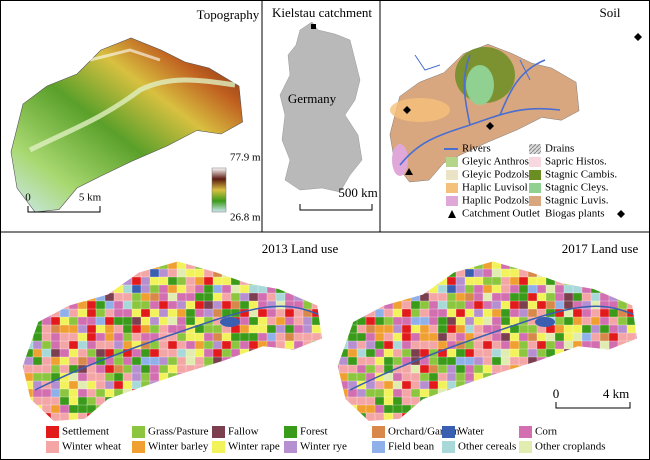 The image size is (650, 460). What do you see at coordinates (610, 12) in the screenshot?
I see `panel-title: Soil` at bounding box center [610, 12].